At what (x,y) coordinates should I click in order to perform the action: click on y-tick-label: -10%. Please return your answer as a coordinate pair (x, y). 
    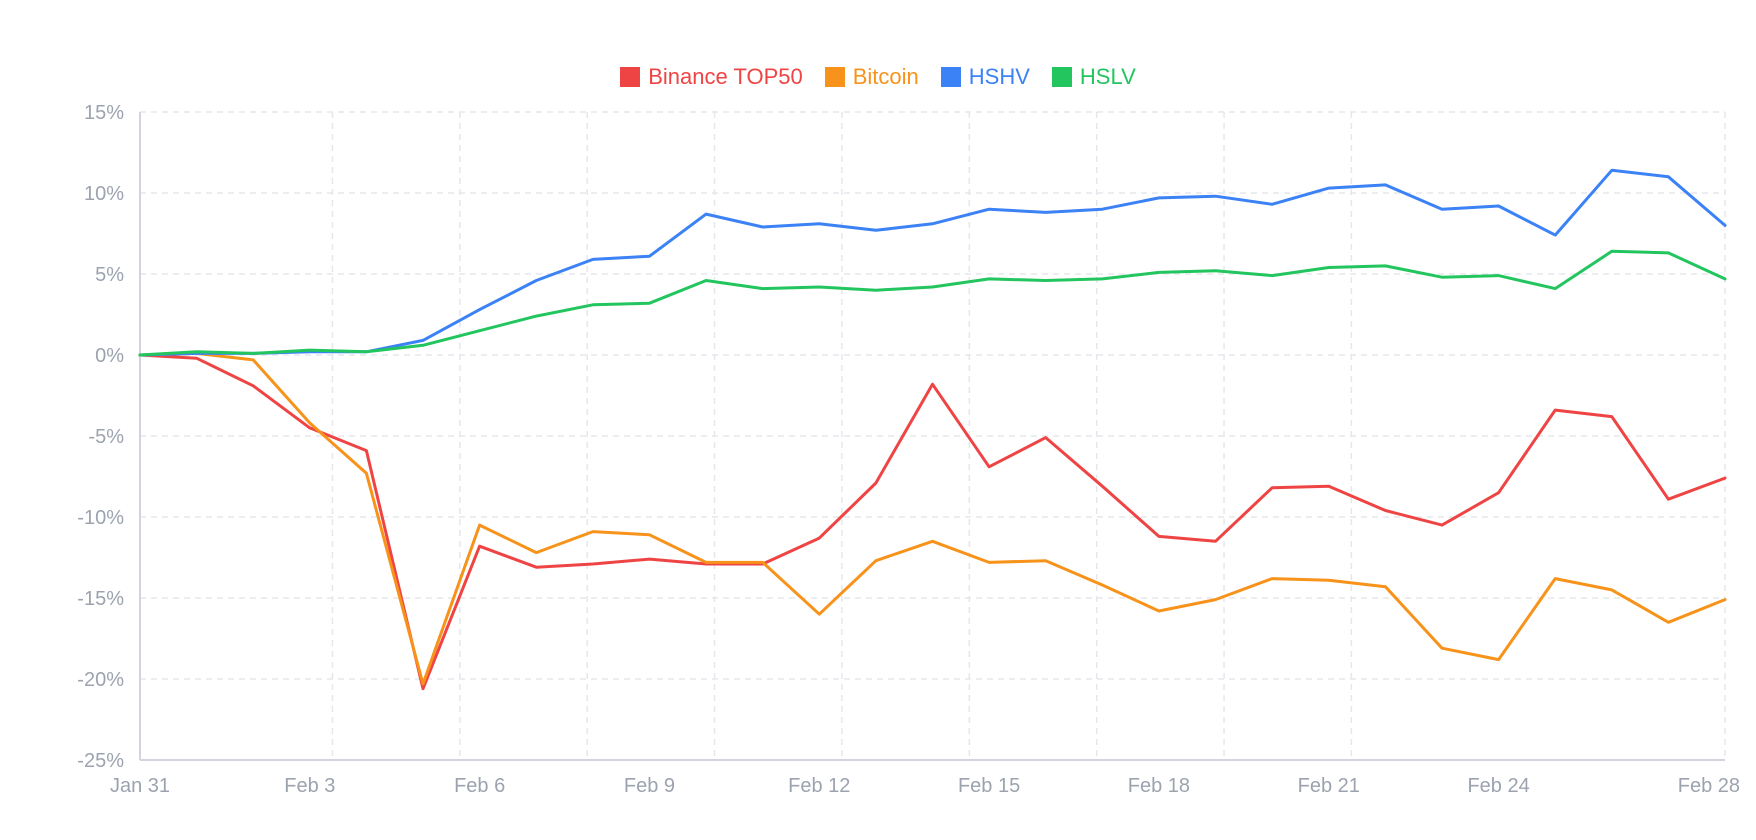
    Looking at the image, I should click on (100, 518).